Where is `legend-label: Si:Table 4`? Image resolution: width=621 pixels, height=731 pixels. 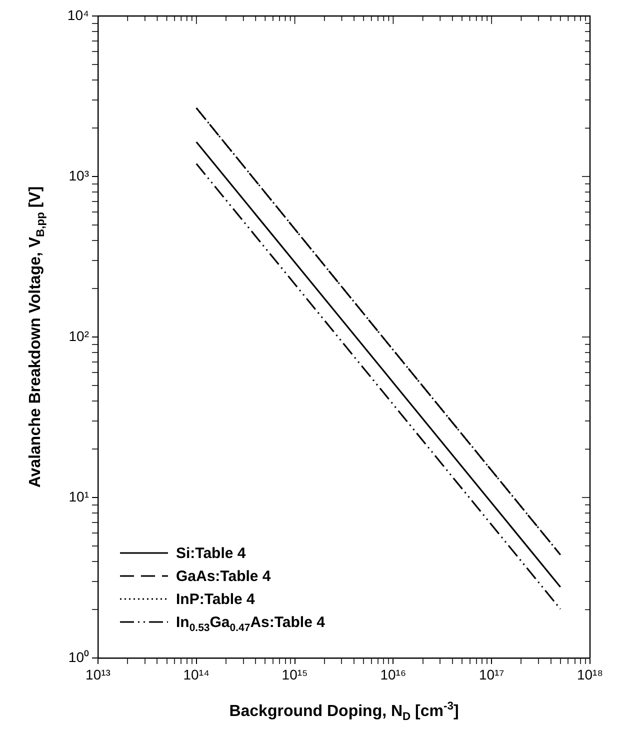 legend-label: Si:Table 4 is located at coordinates (211, 553).